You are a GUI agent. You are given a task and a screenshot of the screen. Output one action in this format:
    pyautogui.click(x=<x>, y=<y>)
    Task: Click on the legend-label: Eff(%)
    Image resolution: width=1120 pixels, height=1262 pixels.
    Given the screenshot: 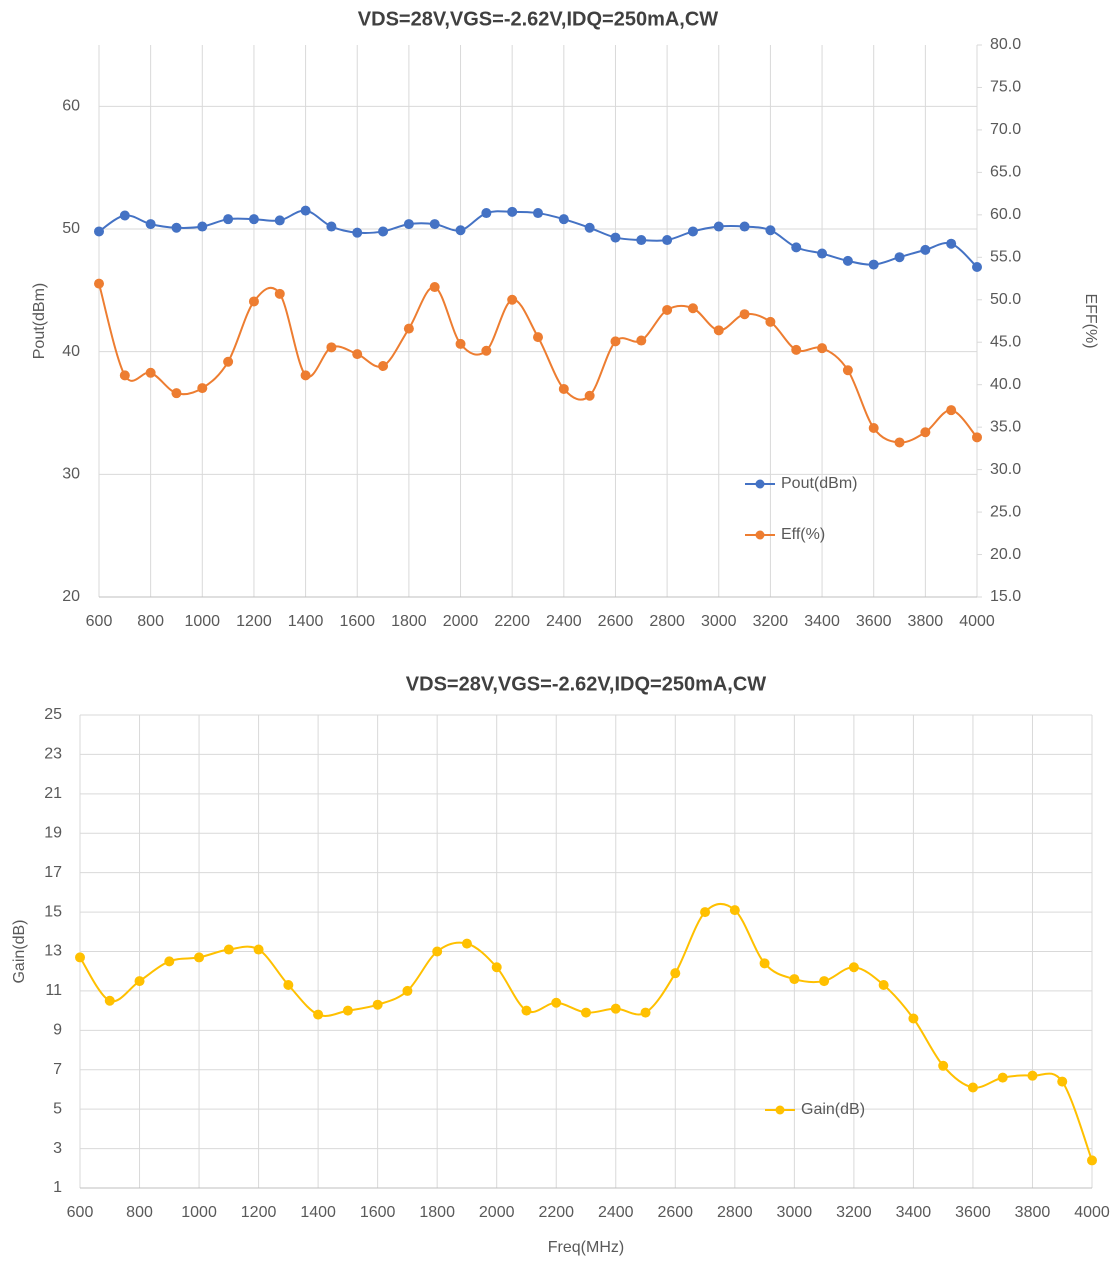 What is the action you would take?
    pyautogui.click(x=803, y=534)
    